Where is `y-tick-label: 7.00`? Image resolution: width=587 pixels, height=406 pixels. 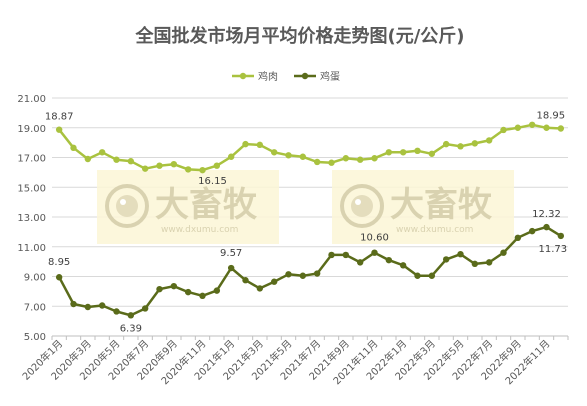 y-tick-label: 7.00 is located at coordinates (35, 307).